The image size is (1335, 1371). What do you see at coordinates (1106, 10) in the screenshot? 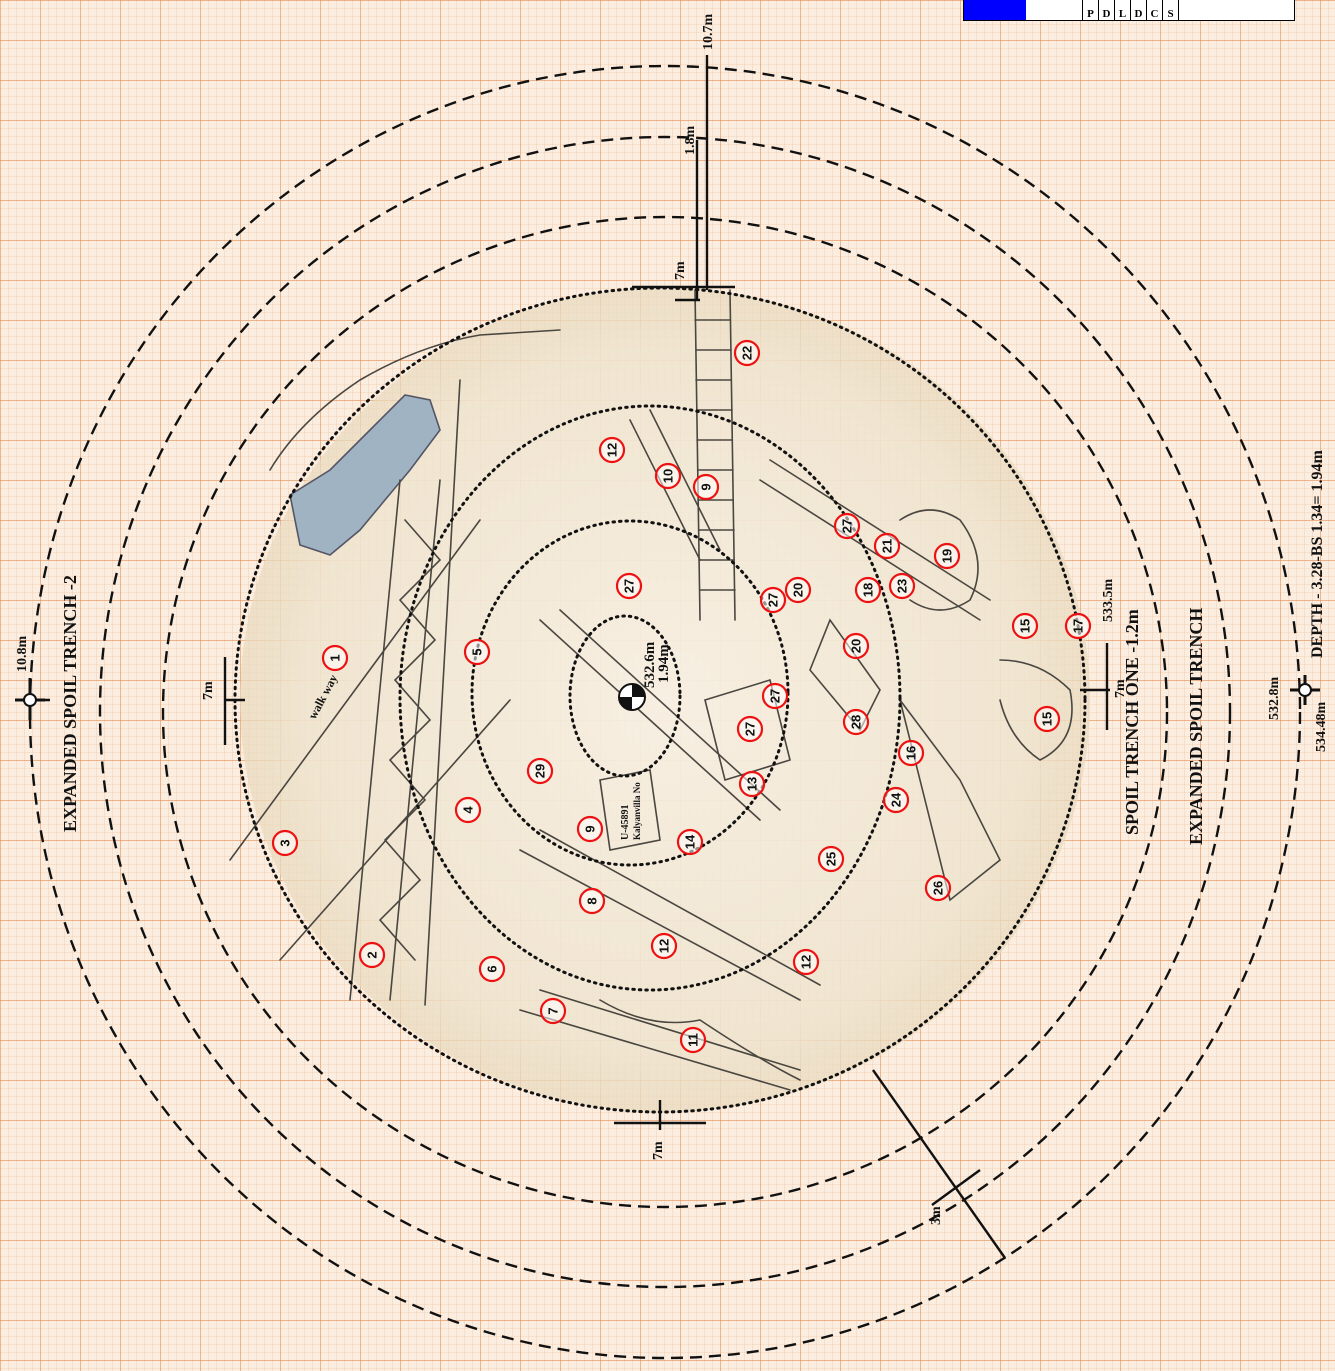
I see `legend-cell: D` at bounding box center [1106, 10].